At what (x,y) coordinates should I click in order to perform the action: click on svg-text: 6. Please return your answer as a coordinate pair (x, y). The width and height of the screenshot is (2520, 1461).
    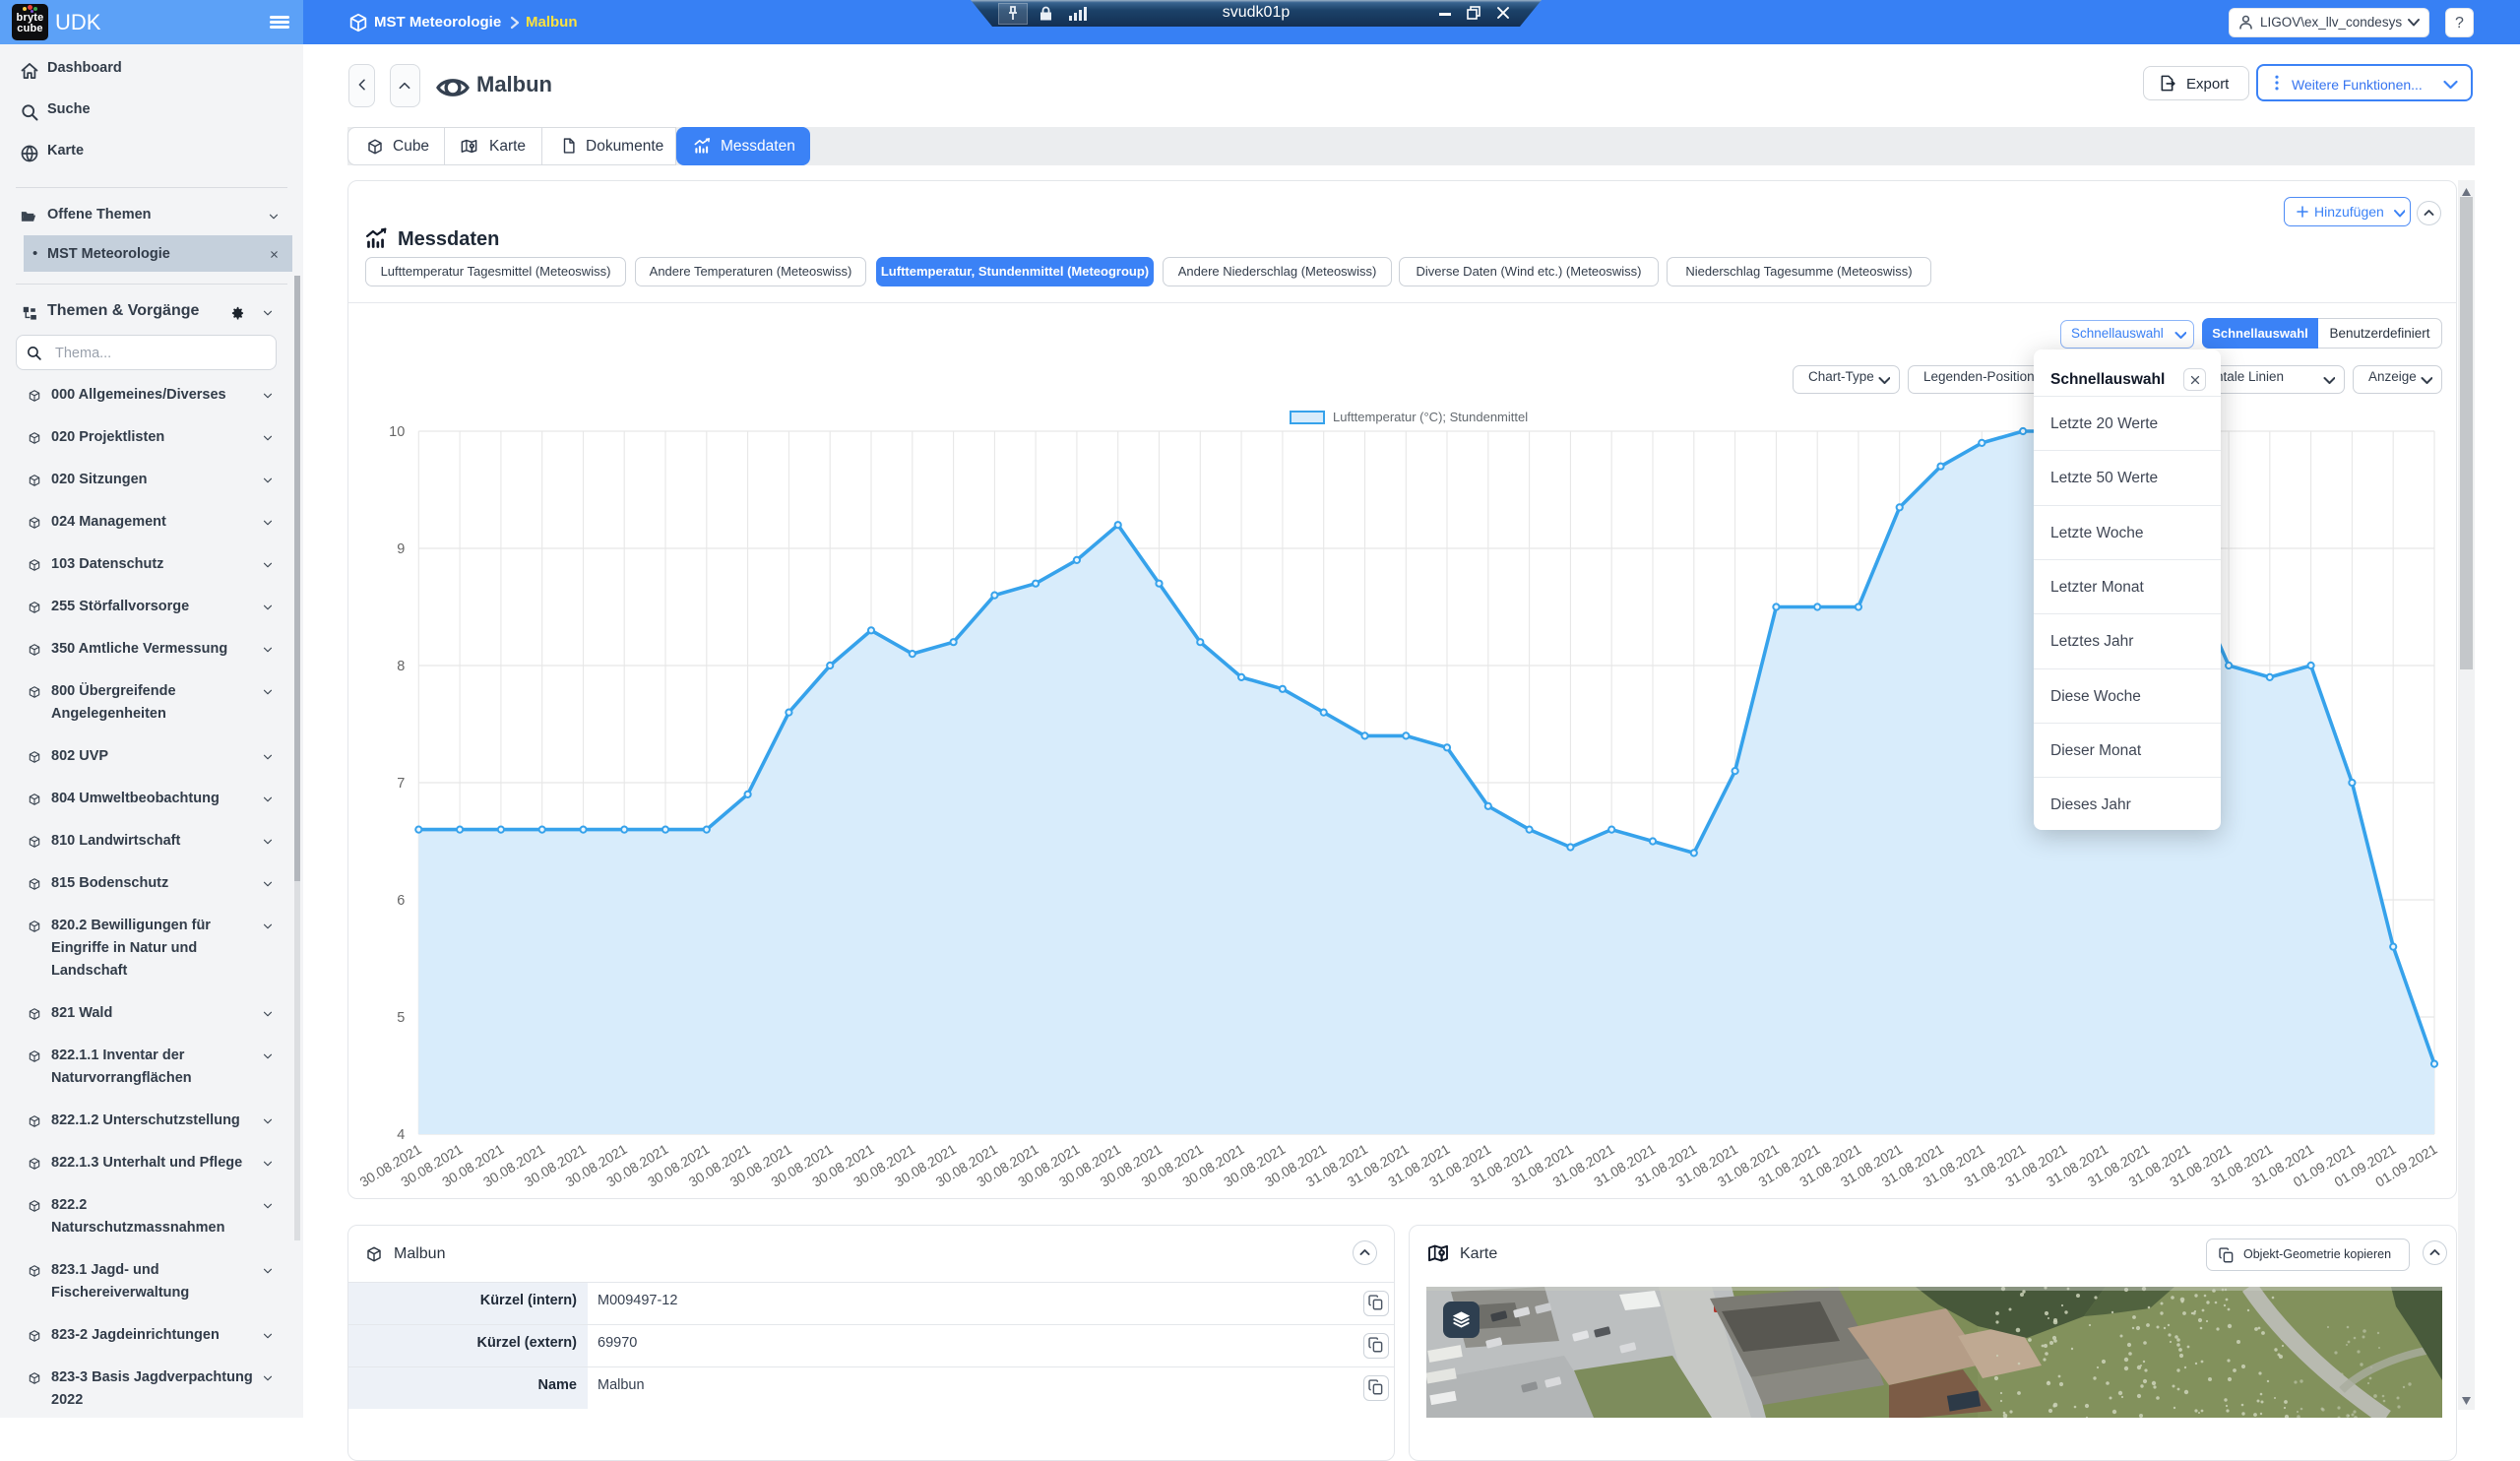
    Looking at the image, I should click on (401, 901).